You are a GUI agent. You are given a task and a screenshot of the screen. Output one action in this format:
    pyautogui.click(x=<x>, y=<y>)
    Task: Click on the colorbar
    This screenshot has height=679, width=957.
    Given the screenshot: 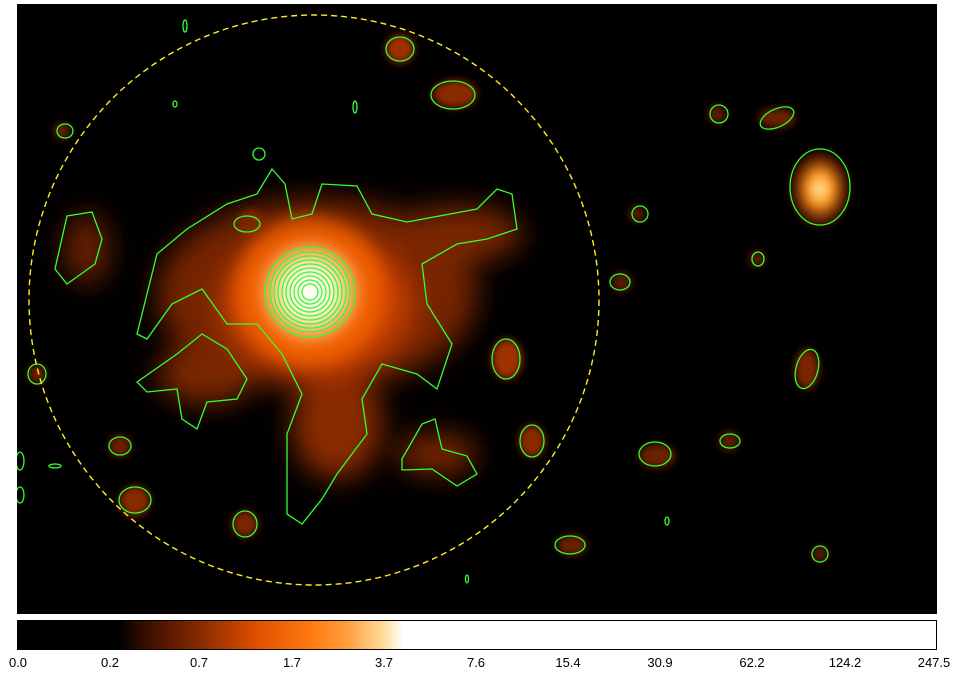 What is the action you would take?
    pyautogui.click(x=477, y=635)
    